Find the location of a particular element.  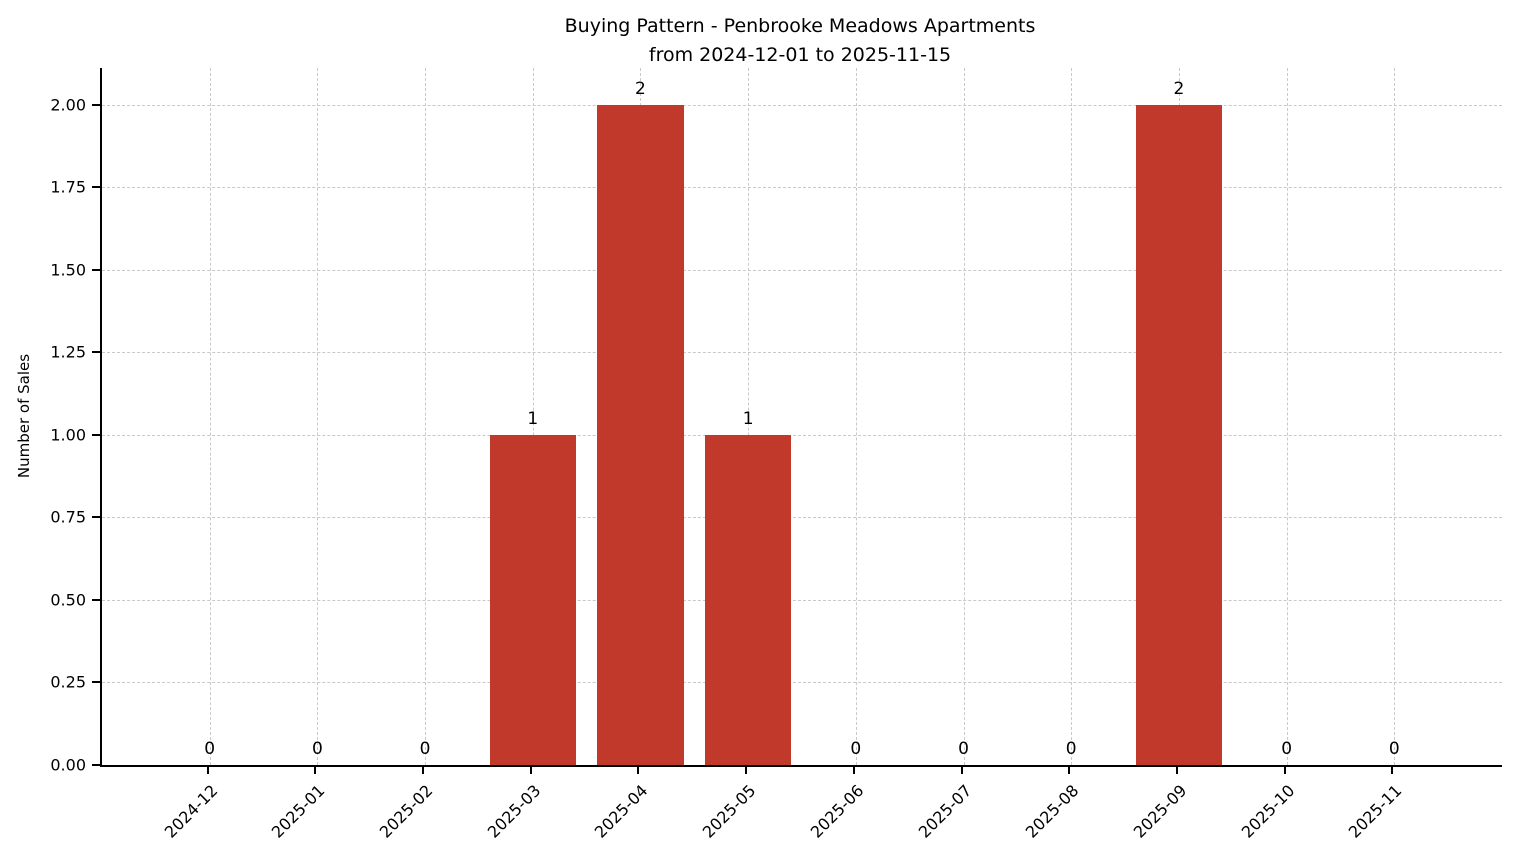

y-axis-ticks: 0.00 0.25 0.50 0.75 1.00 1.25 1.50 1.75 2.00 is located at coordinates (50, 421).